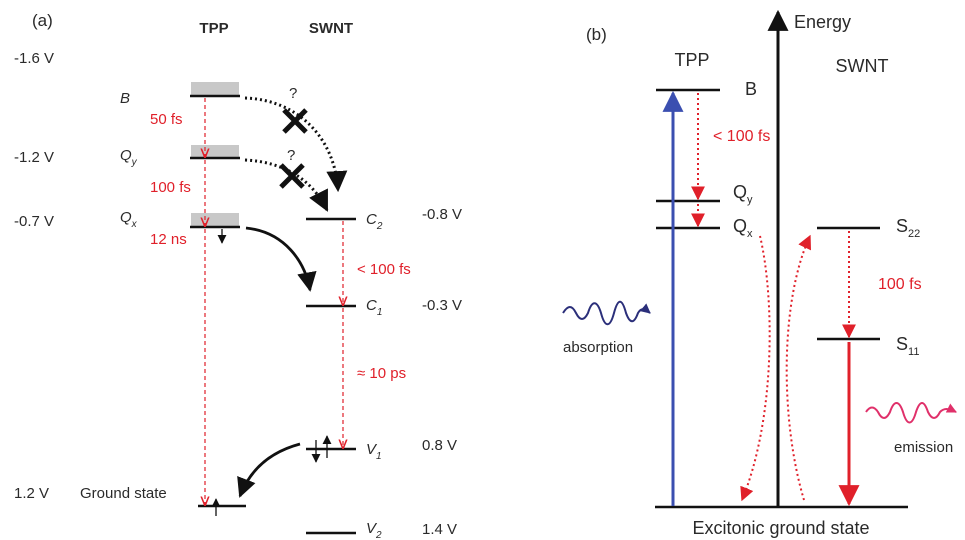  I want to click on question-mark-lower: ?, so click(291, 155).